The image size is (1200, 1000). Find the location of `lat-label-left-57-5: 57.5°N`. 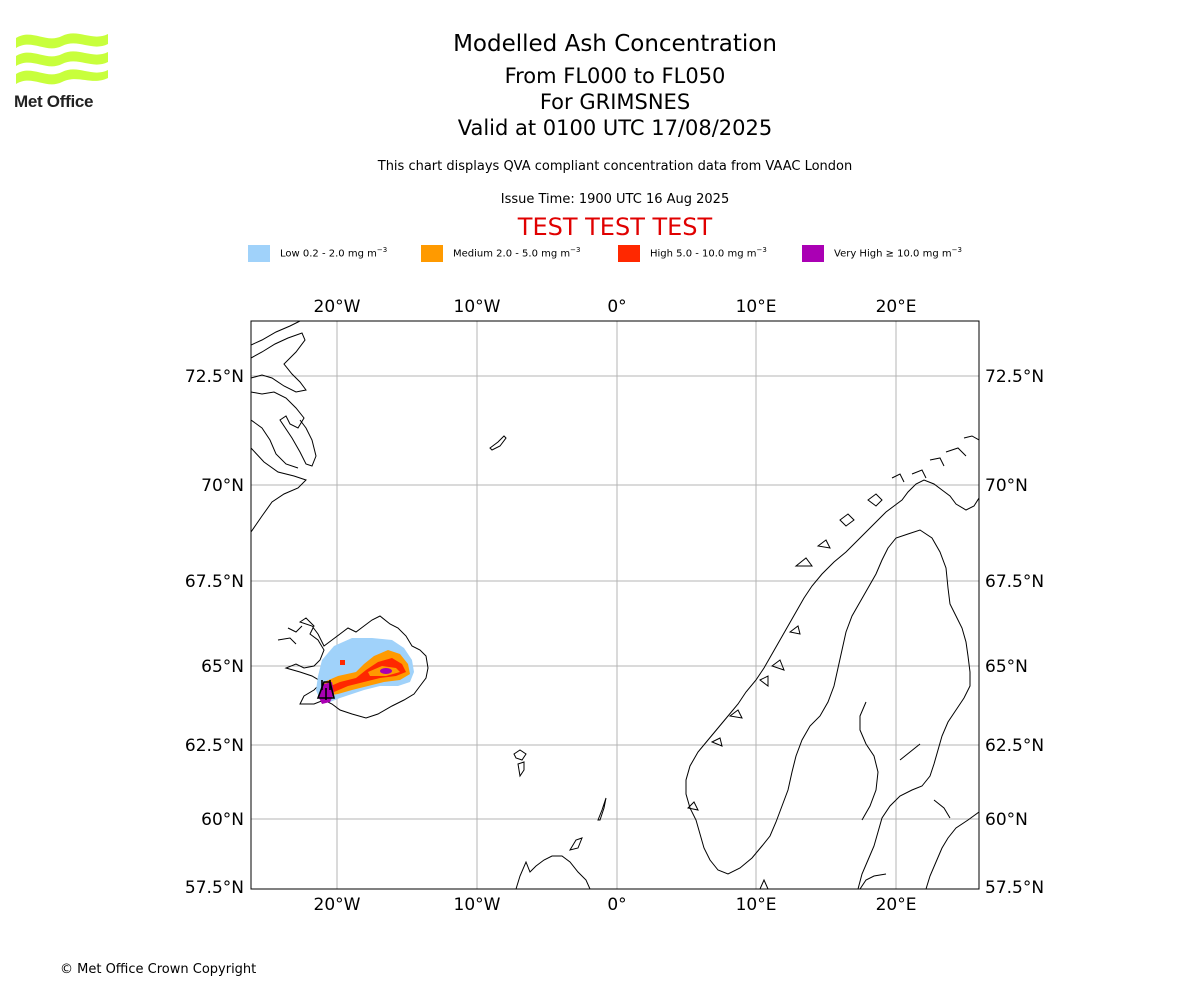

lat-label-left-57-5: 57.5°N is located at coordinates (214, 888).